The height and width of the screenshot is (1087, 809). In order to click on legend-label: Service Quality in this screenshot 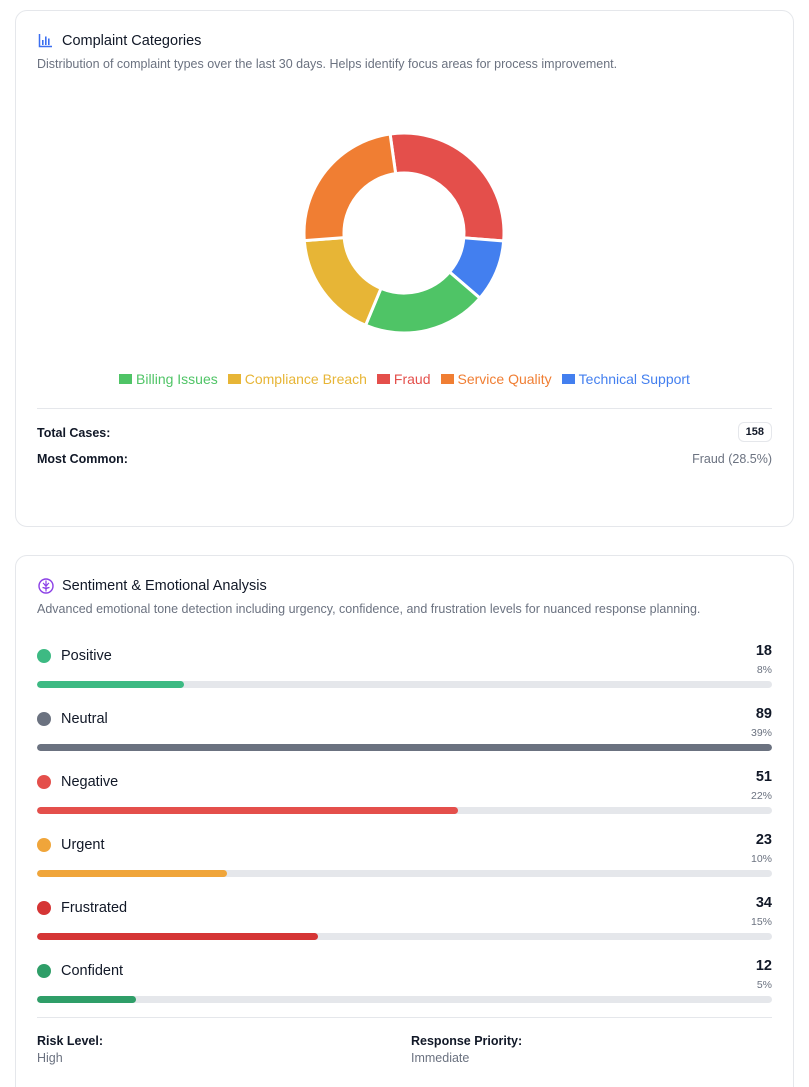, I will do `click(504, 379)`.